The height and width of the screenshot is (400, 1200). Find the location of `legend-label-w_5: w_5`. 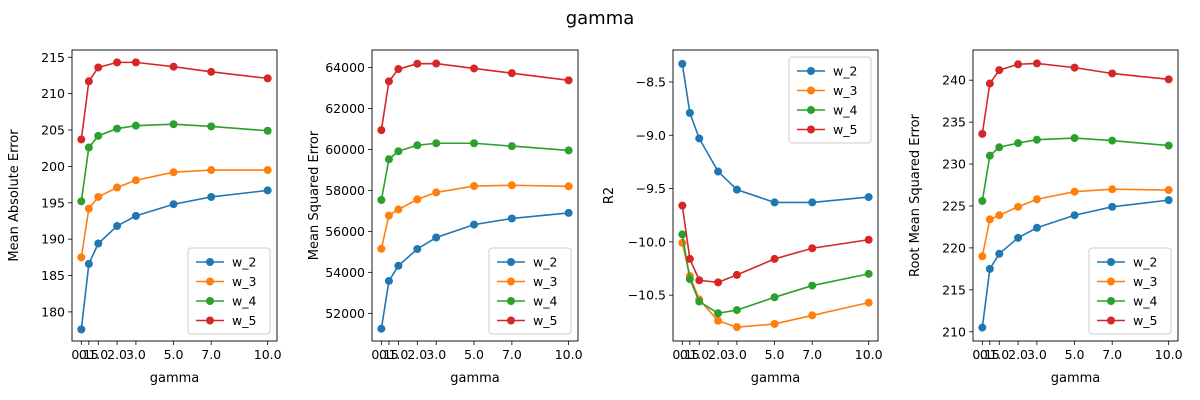

legend-label-w_5: w_5 is located at coordinates (1145, 320).